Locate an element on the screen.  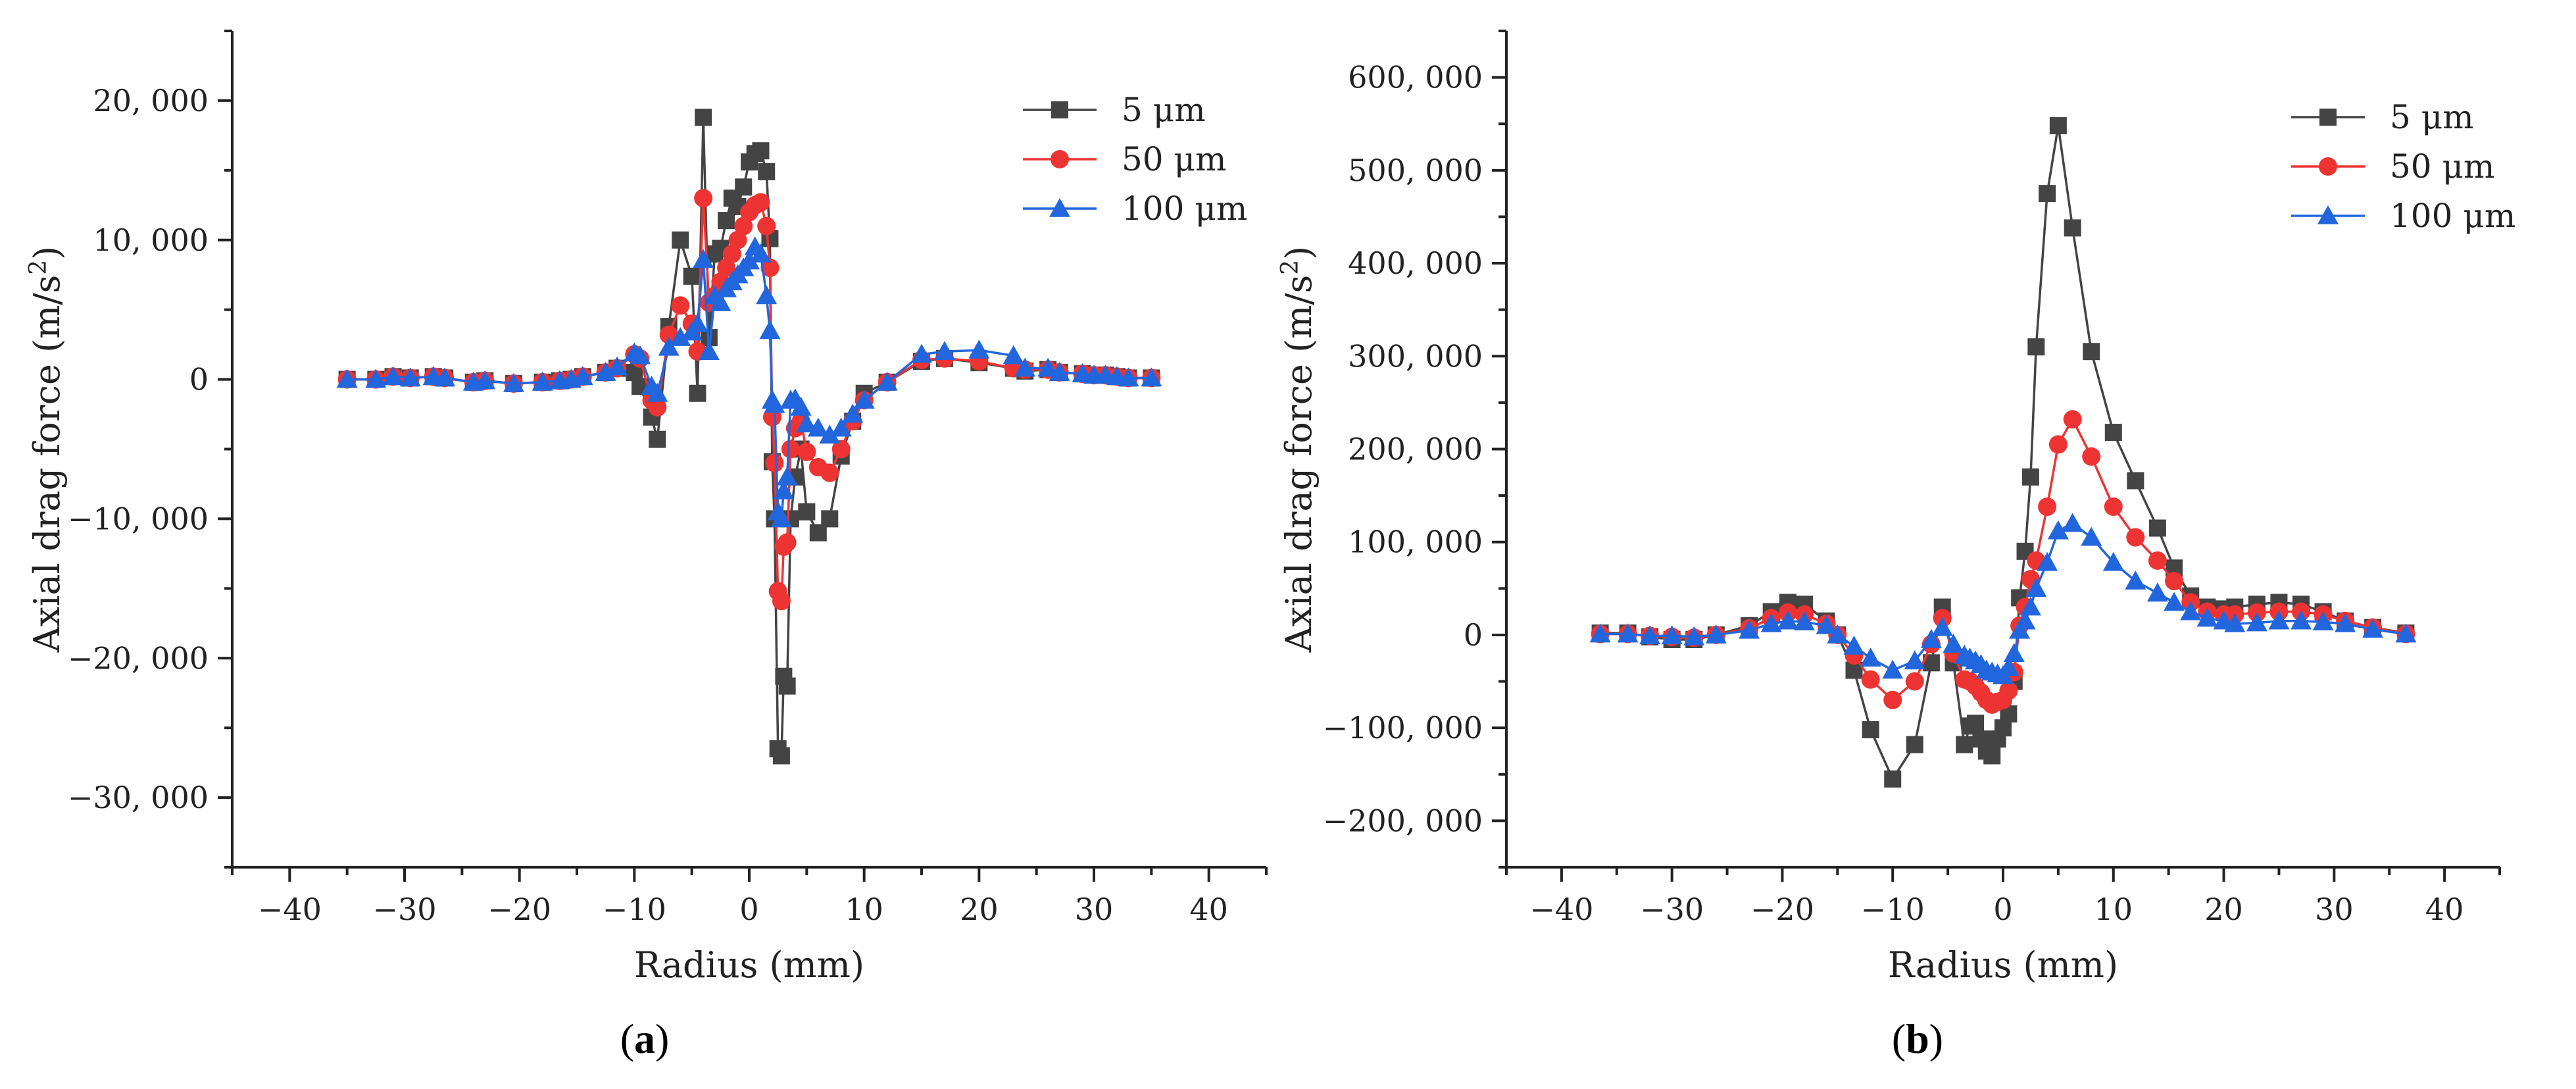
y-tick-label: −10, 000 is located at coordinates (138, 518).